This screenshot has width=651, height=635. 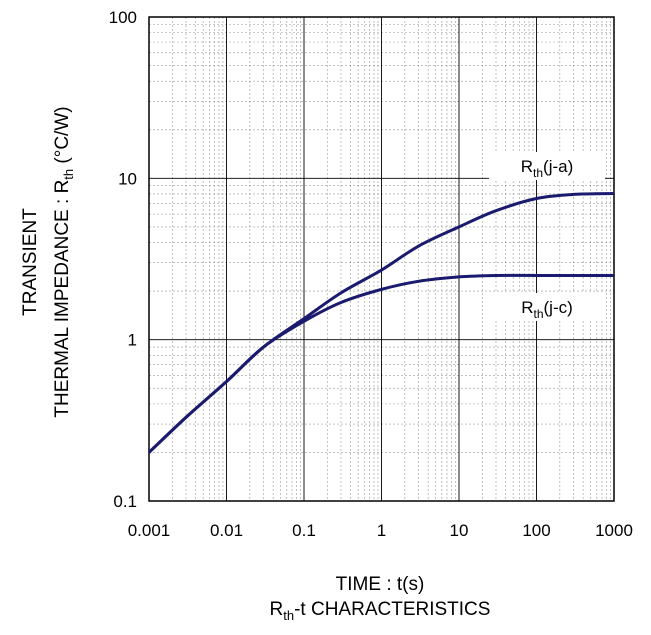 I want to click on y-tick-labels: 0.1 1 10 100, so click(x=123, y=259).